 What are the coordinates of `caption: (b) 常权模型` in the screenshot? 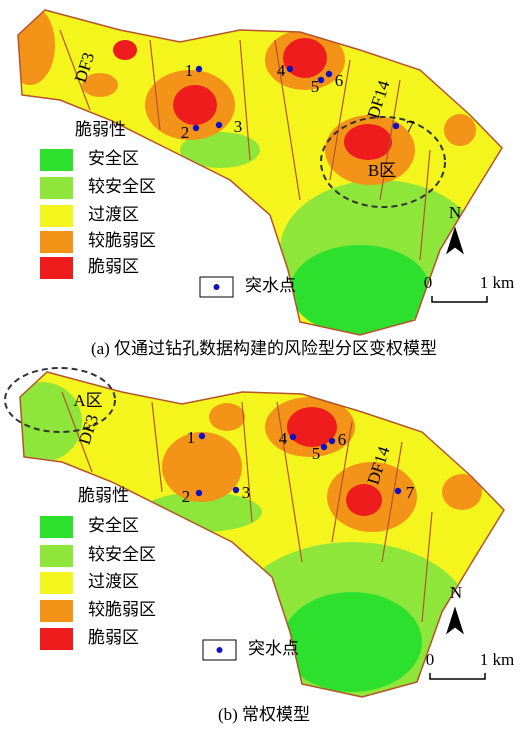 It's located at (264, 714).